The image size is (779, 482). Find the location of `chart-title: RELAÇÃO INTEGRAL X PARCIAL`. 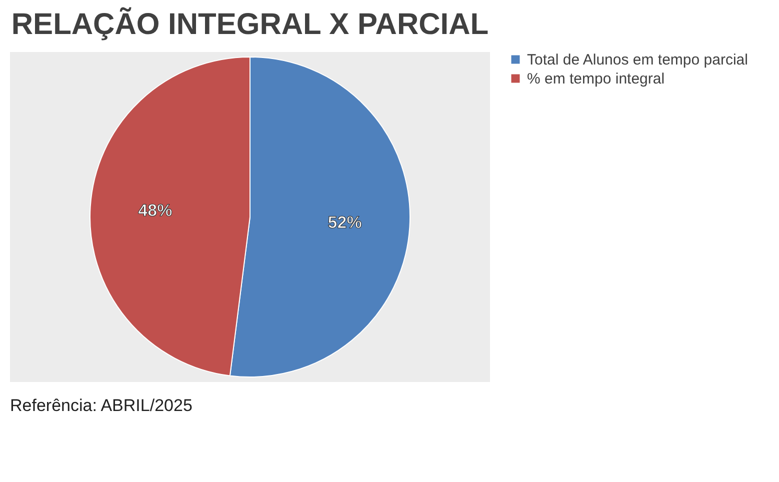

chart-title: RELAÇÃO INTEGRAL X PARCIAL is located at coordinates (250, 24).